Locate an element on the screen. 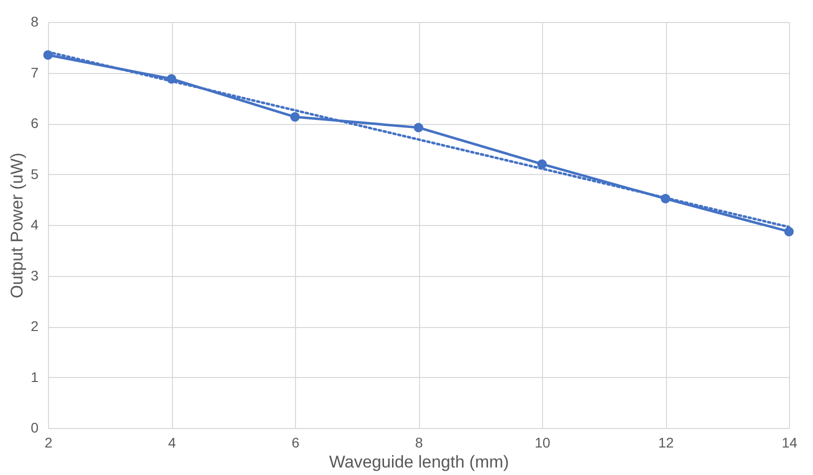 This screenshot has height=475, width=813. y-axis-title: Output Power (uW) is located at coordinates (17, 225).